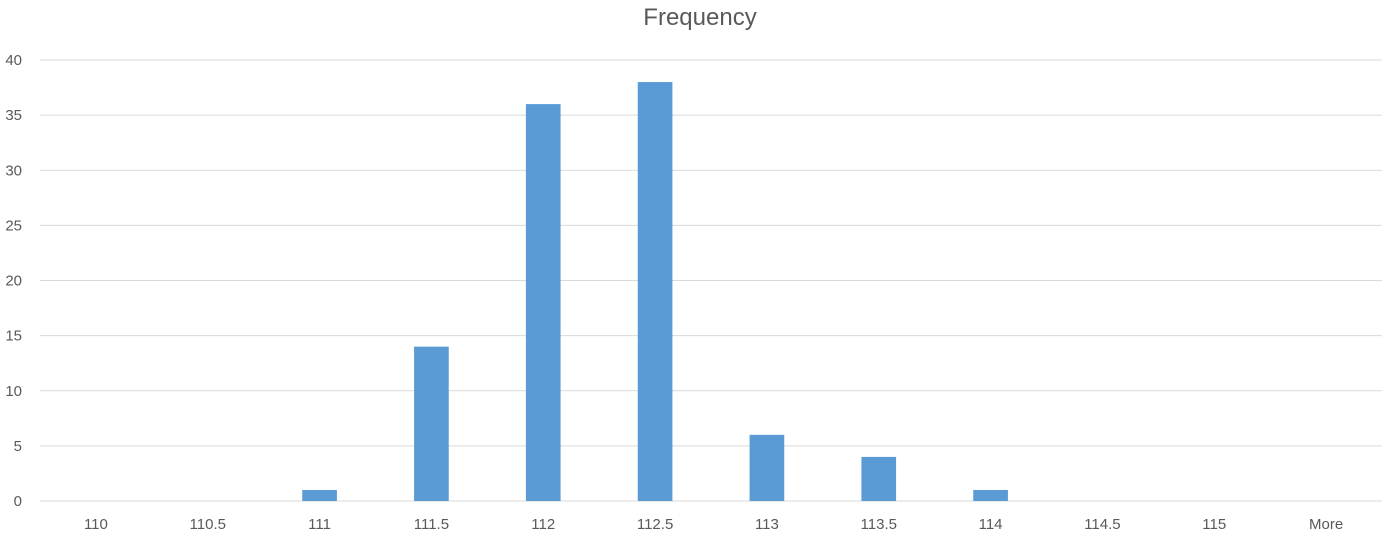  Describe the element at coordinates (543, 524) in the screenshot. I see `x-tick-label: 112` at that location.